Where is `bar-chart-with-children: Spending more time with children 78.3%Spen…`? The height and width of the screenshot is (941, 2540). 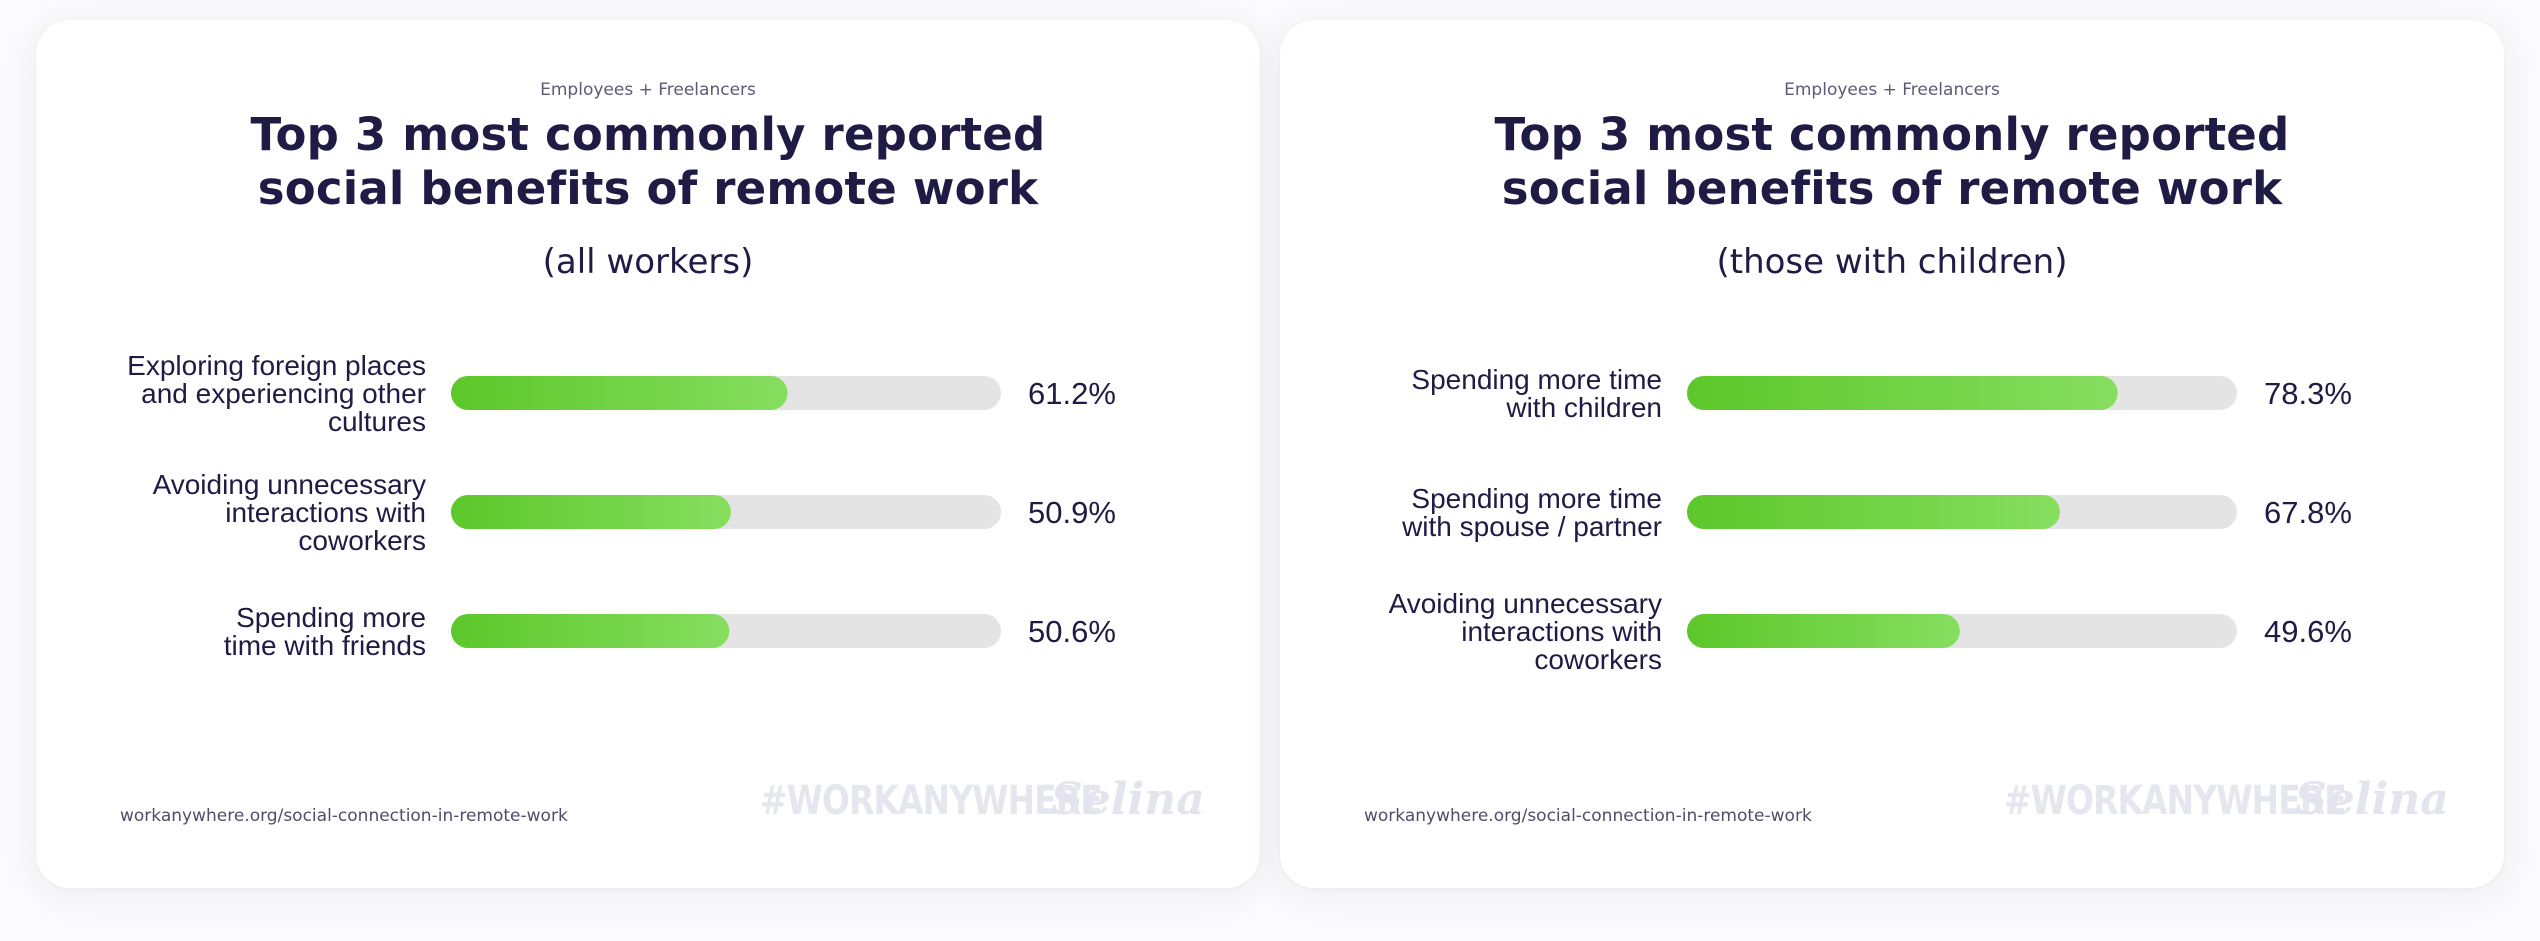 bar-chart-with-children: Spending more time with children 78.3%Spen… is located at coordinates (1870, 519).